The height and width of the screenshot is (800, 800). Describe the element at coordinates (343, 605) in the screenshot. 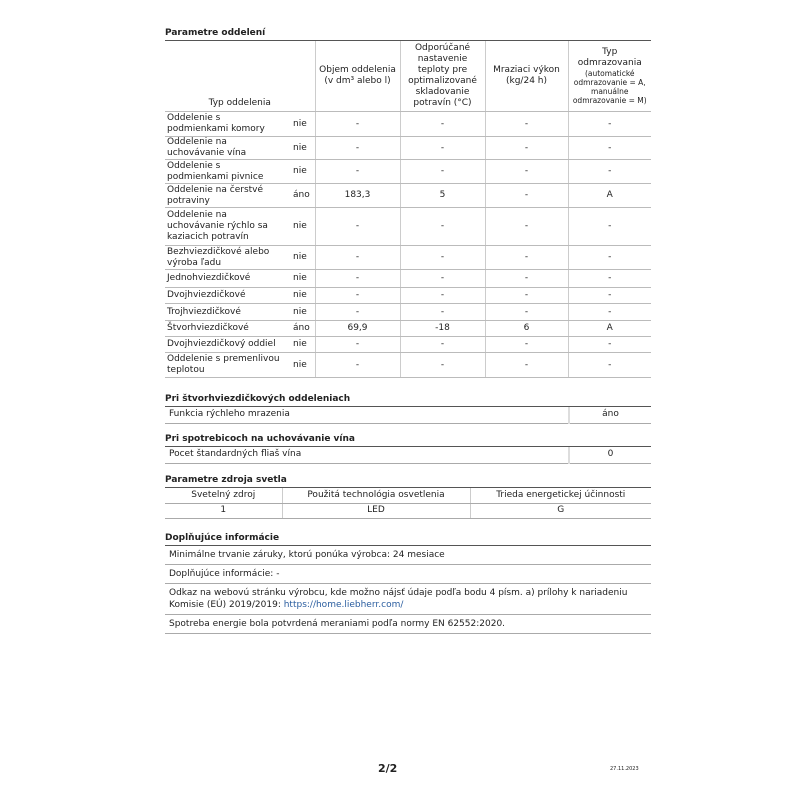

I see `manufacturer-link: https://home.liebherr.com/` at that location.